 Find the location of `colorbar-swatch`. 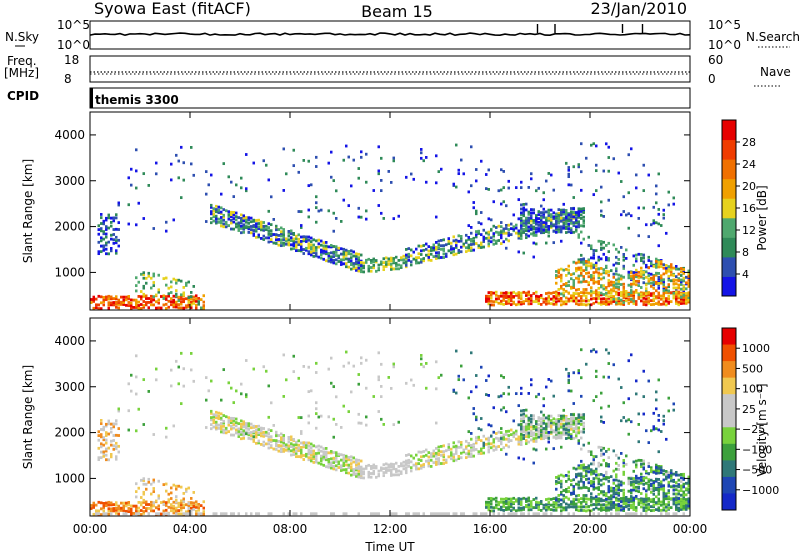

colorbar-swatch is located at coordinates (729, 266).